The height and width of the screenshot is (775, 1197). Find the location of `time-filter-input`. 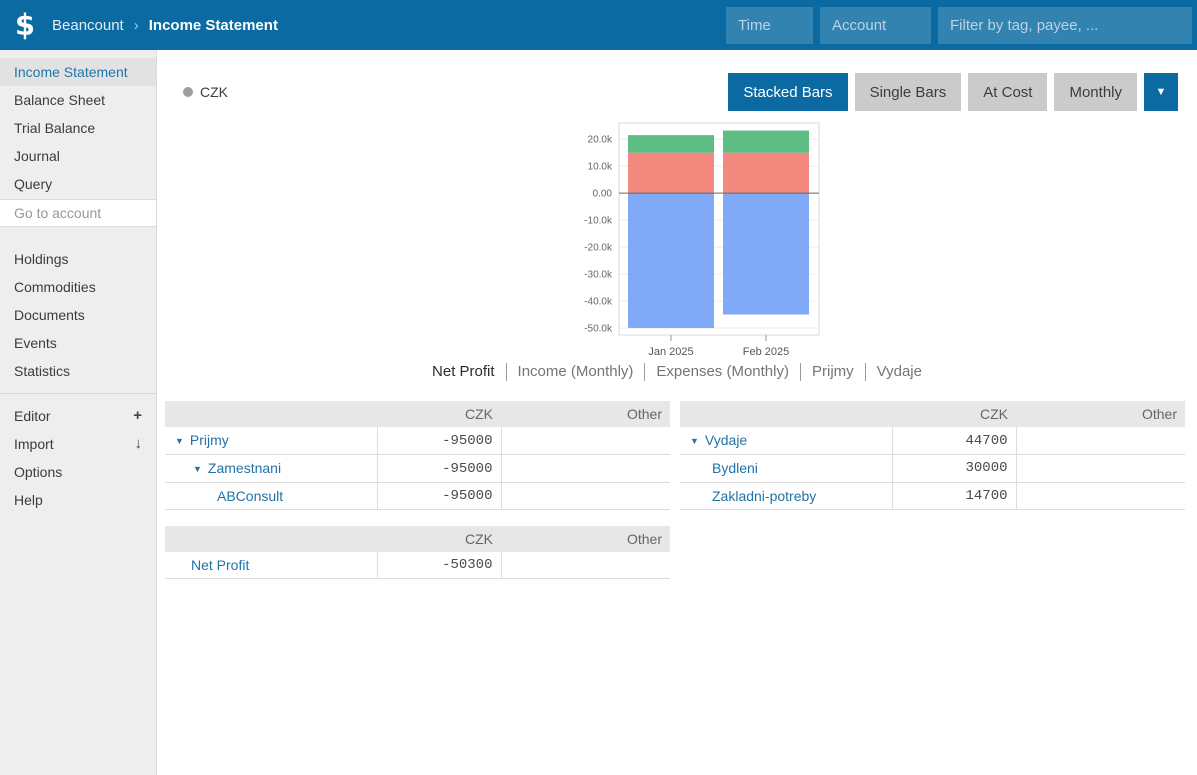

time-filter-input is located at coordinates (769, 25).